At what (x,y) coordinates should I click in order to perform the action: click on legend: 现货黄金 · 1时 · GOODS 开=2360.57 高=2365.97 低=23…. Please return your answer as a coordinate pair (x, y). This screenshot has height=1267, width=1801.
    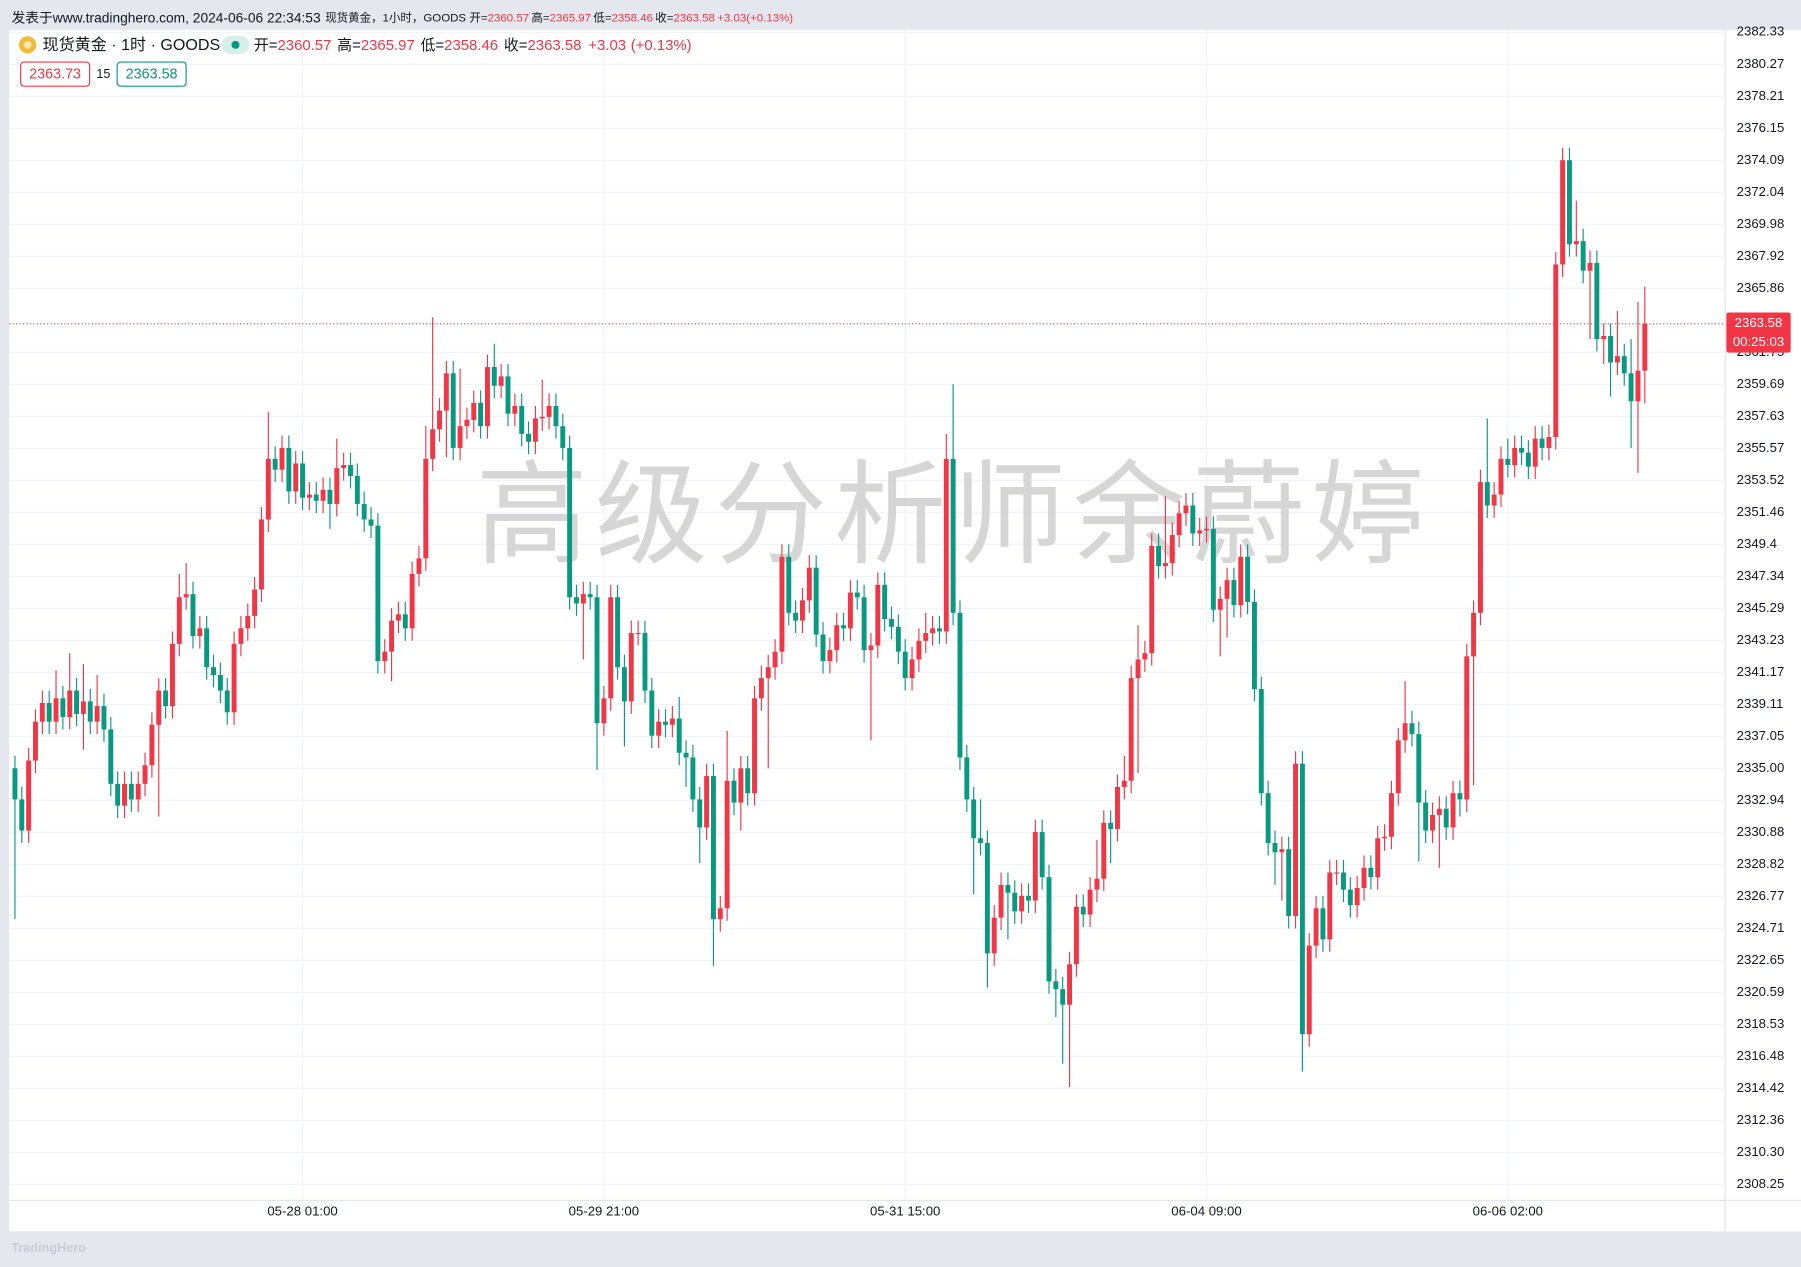
    Looking at the image, I should click on (355, 61).